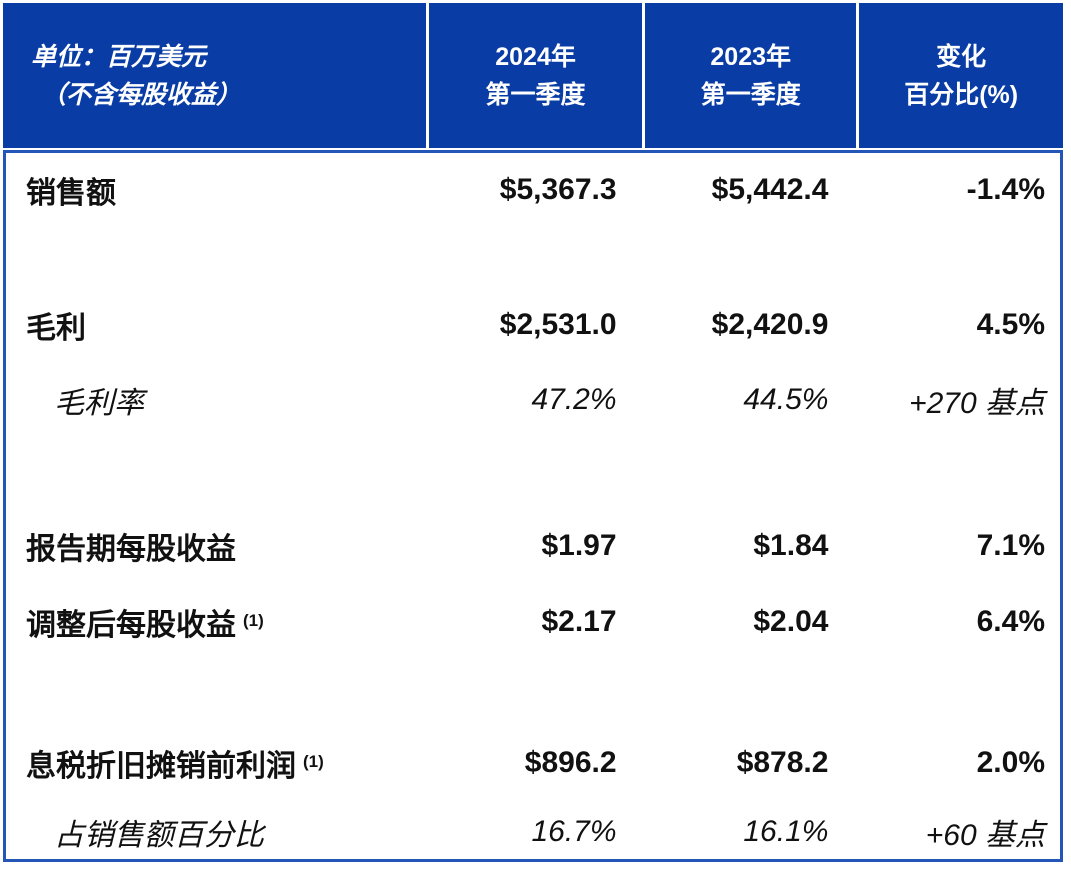 The image size is (1071, 881). I want to click on table-row-adjusted-eps: 调整后每股收益 (1) $2.17 $2.04 6.4%, so click(533, 622).